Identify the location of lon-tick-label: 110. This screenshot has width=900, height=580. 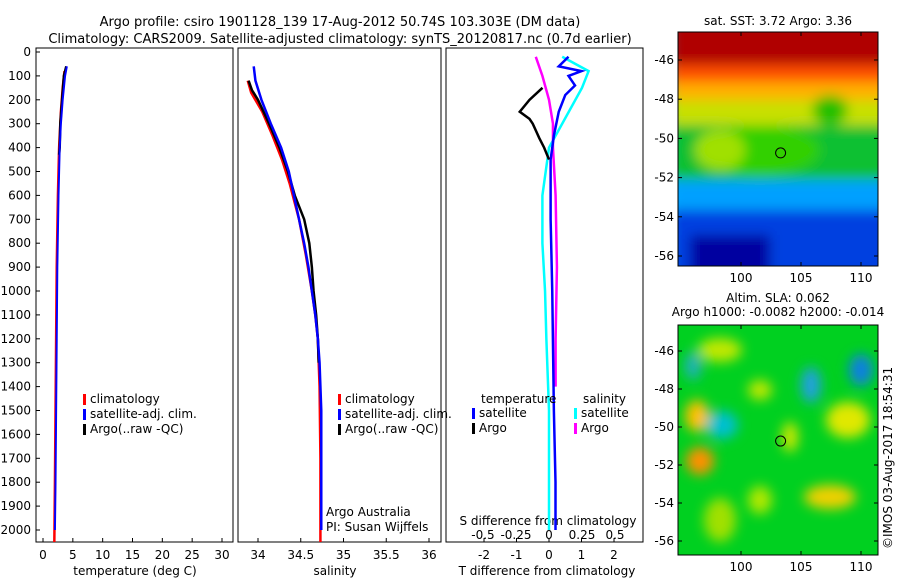
(861, 278).